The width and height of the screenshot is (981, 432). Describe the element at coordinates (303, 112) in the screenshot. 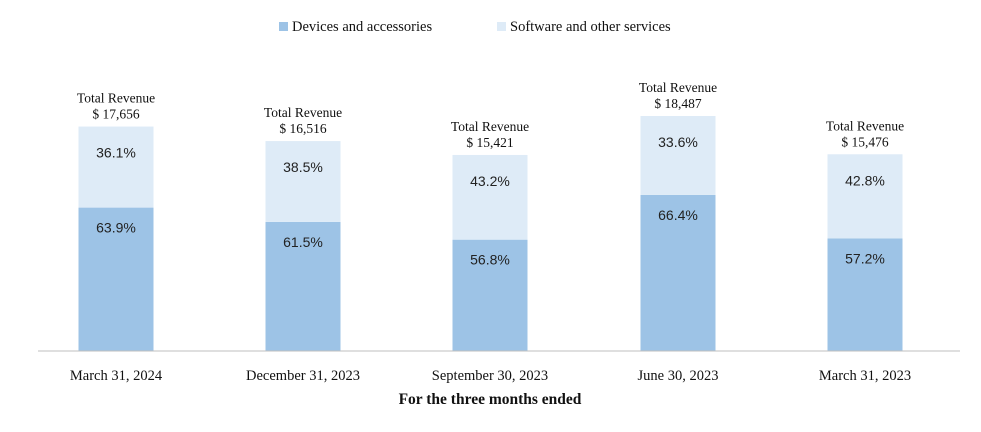

I see `total-revenue-label-1: Total Revenue` at that location.